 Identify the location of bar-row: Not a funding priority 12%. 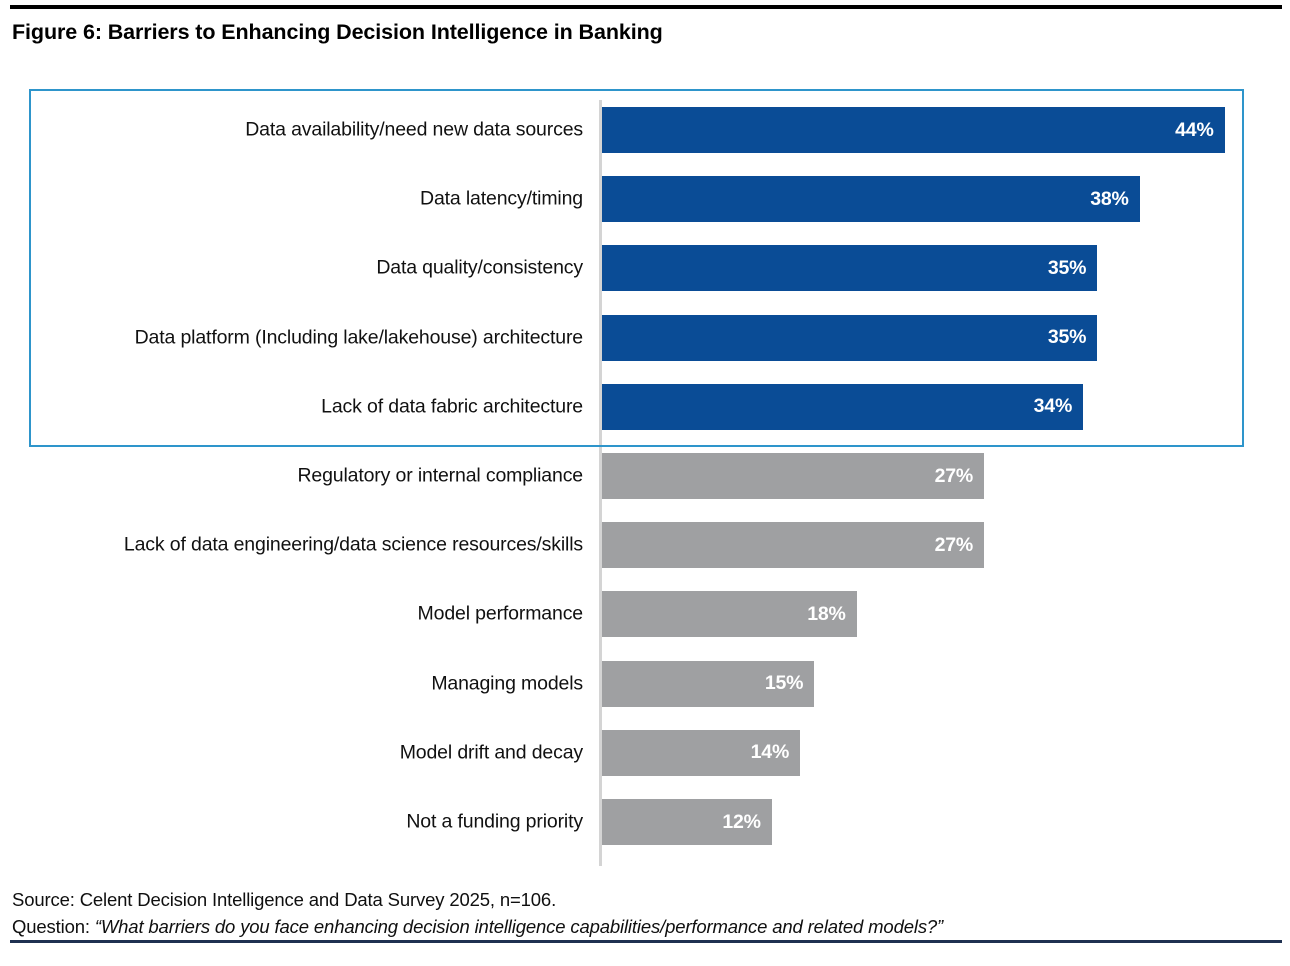
(645, 822).